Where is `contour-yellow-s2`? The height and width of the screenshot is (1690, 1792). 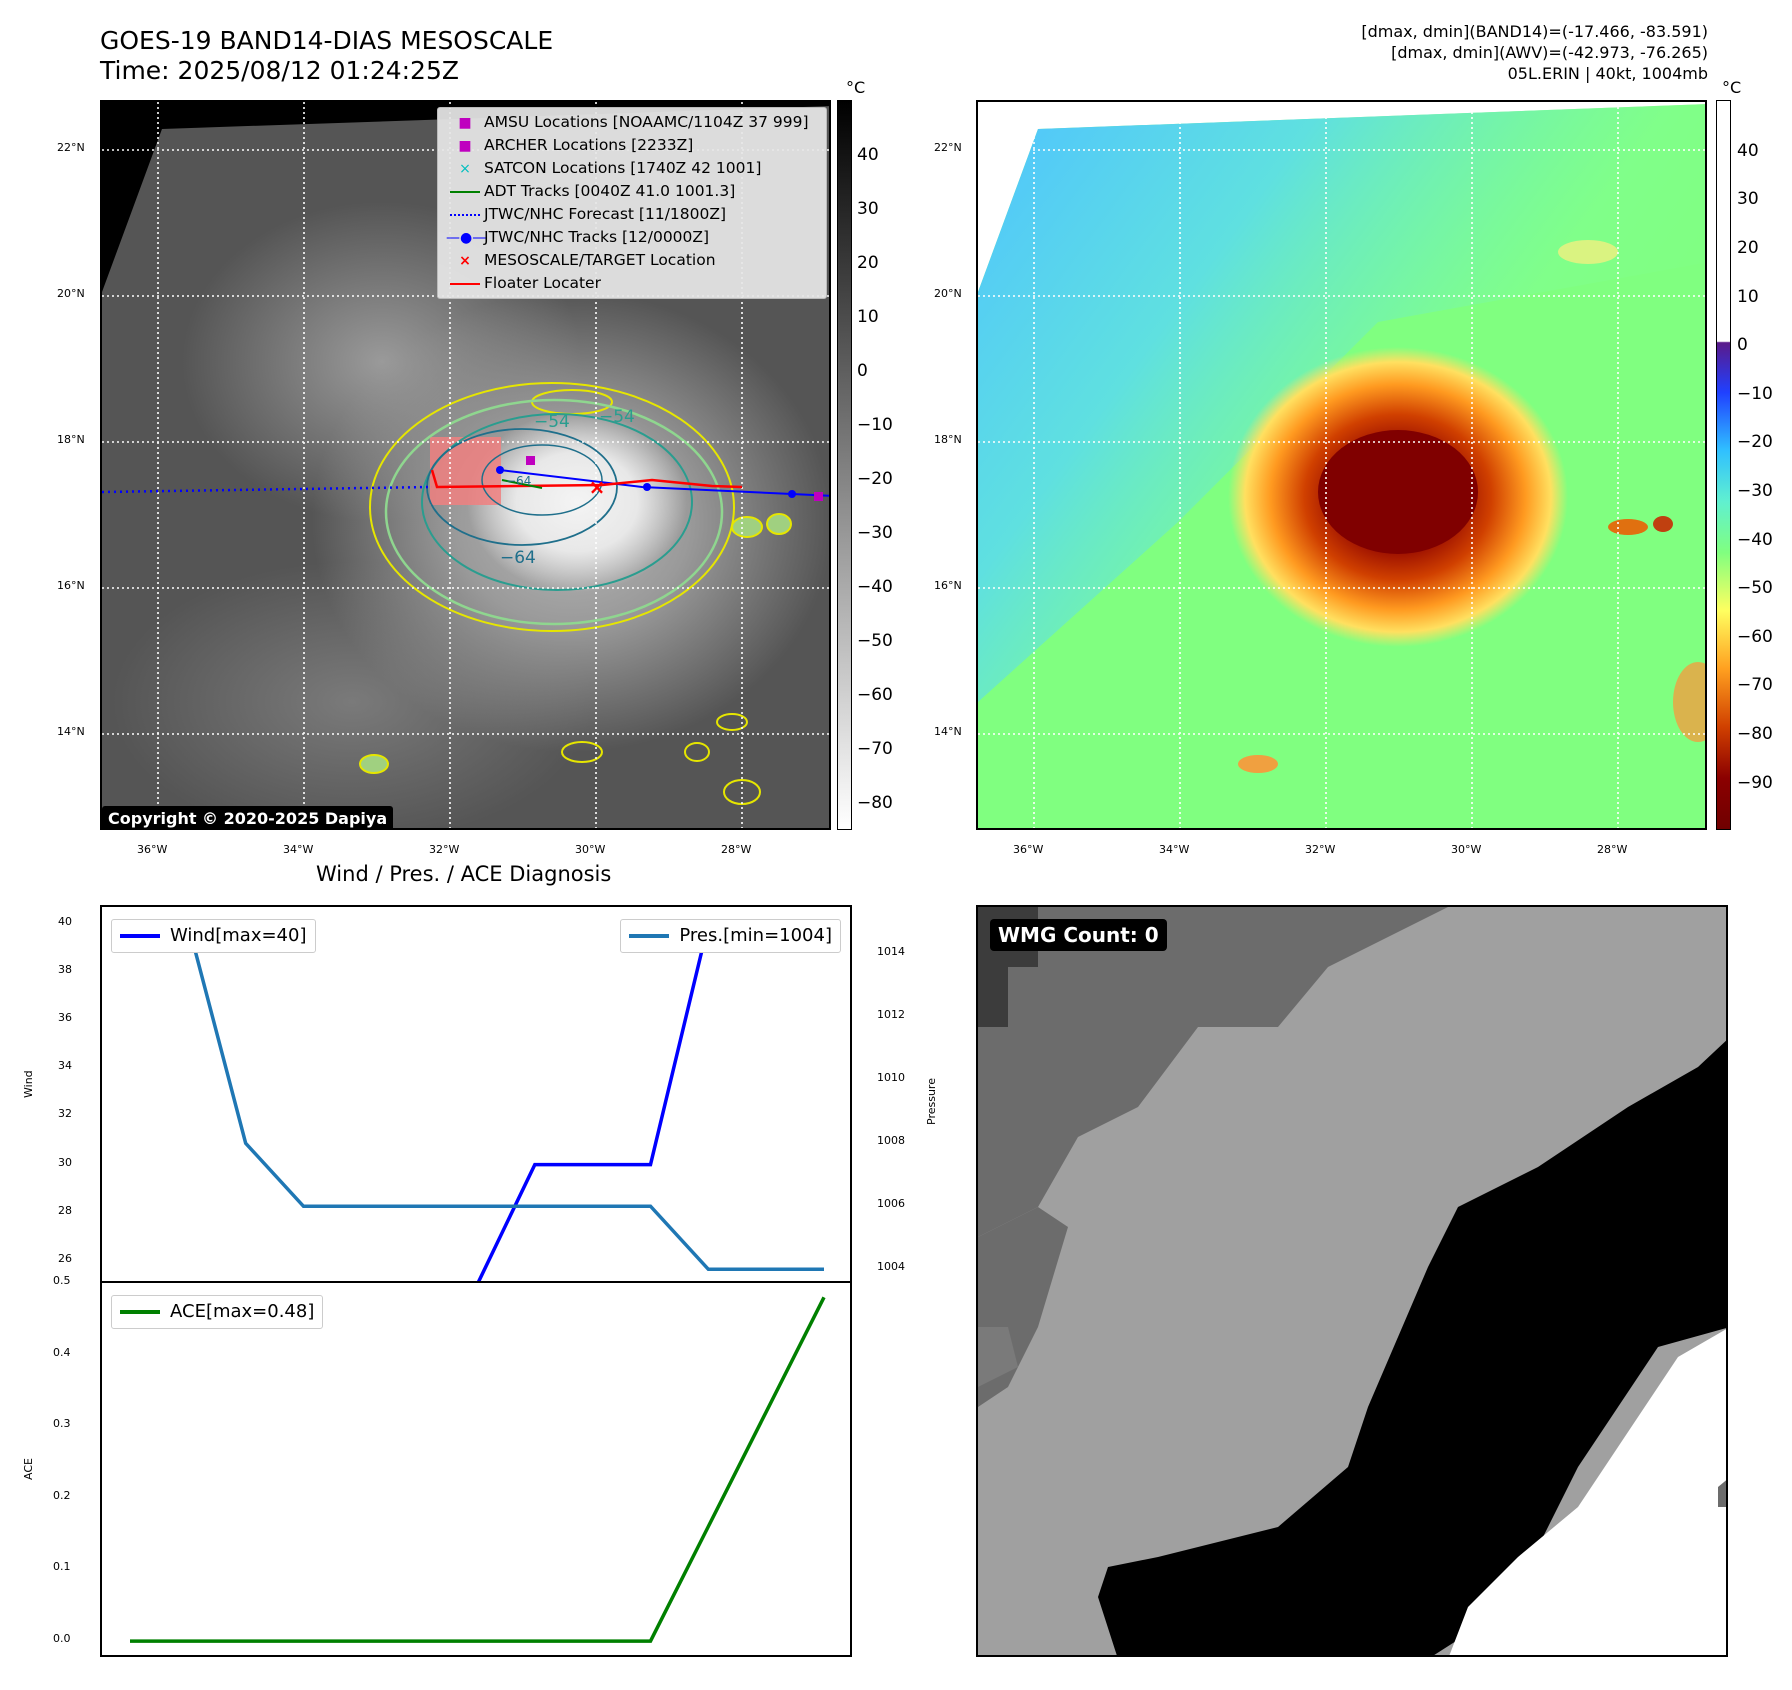 contour-yellow-s2 is located at coordinates (374, 764).